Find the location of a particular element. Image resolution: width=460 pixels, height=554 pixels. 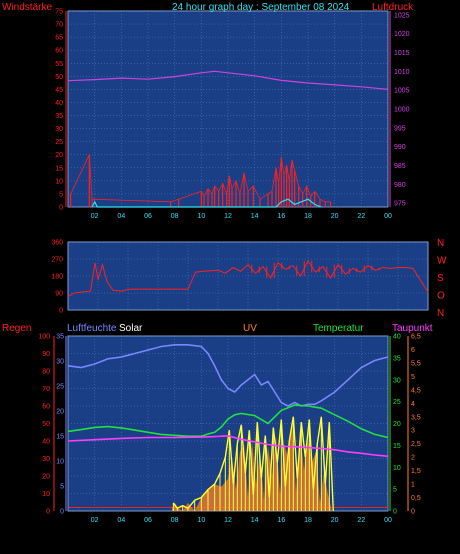

wind-tick-label: 0 is located at coordinates (61, 208).